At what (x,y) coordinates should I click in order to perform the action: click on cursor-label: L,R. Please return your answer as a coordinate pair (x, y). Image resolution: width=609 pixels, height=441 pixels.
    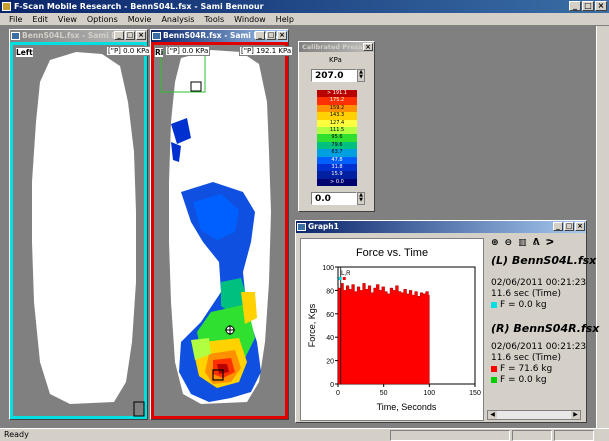
    Looking at the image, I should click on (346, 274).